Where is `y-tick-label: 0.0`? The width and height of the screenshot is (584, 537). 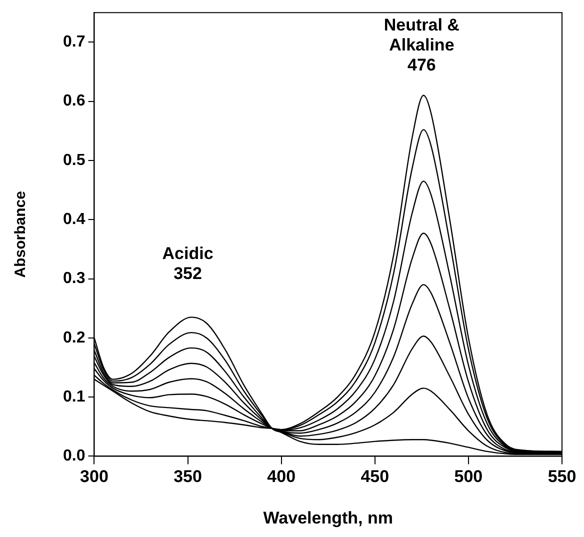
y-tick-label: 0.0 is located at coordinates (74, 456).